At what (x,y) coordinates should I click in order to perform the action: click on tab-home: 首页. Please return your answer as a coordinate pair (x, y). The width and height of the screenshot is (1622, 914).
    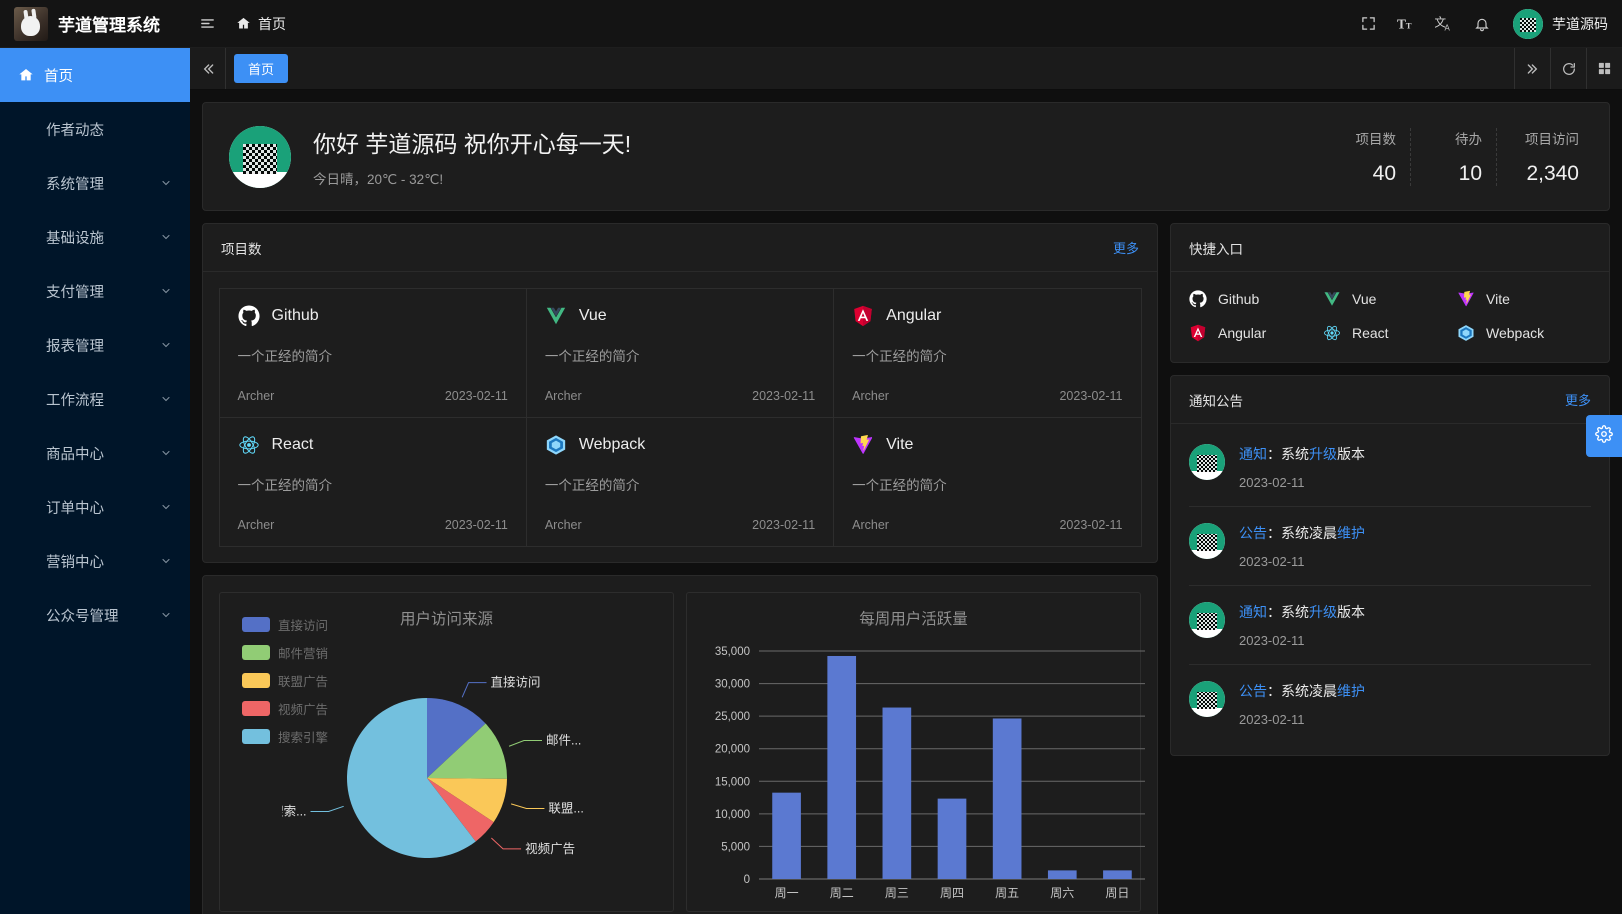
    Looking at the image, I should click on (261, 68).